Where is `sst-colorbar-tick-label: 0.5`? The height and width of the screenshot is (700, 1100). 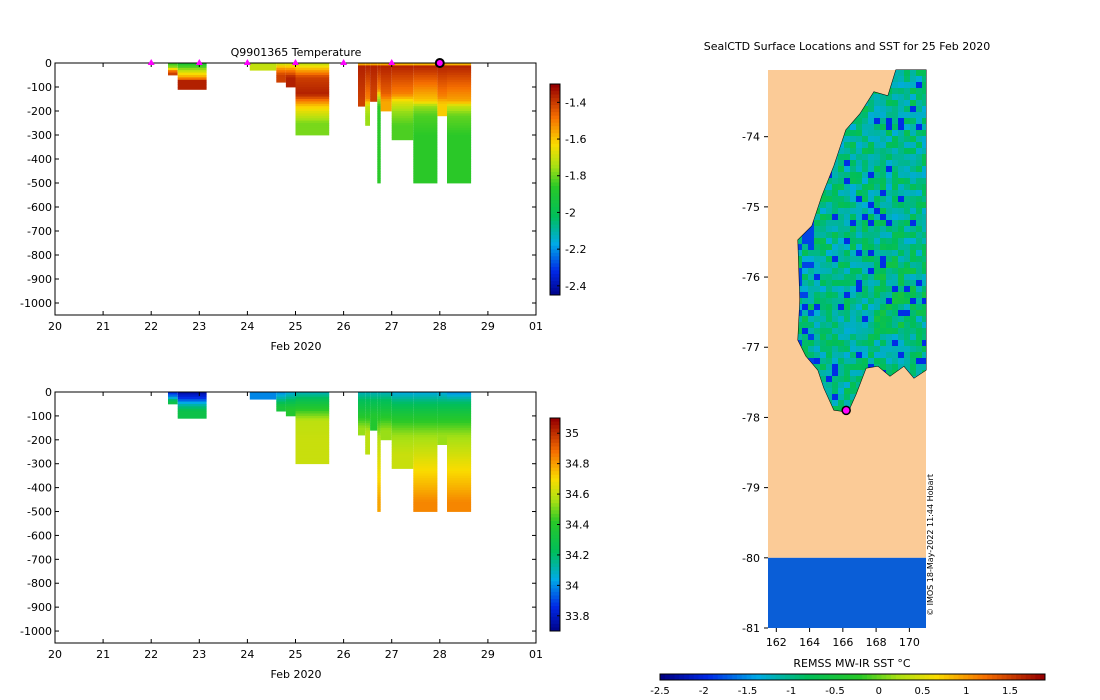 sst-colorbar-tick-label: 0.5 is located at coordinates (923, 691).